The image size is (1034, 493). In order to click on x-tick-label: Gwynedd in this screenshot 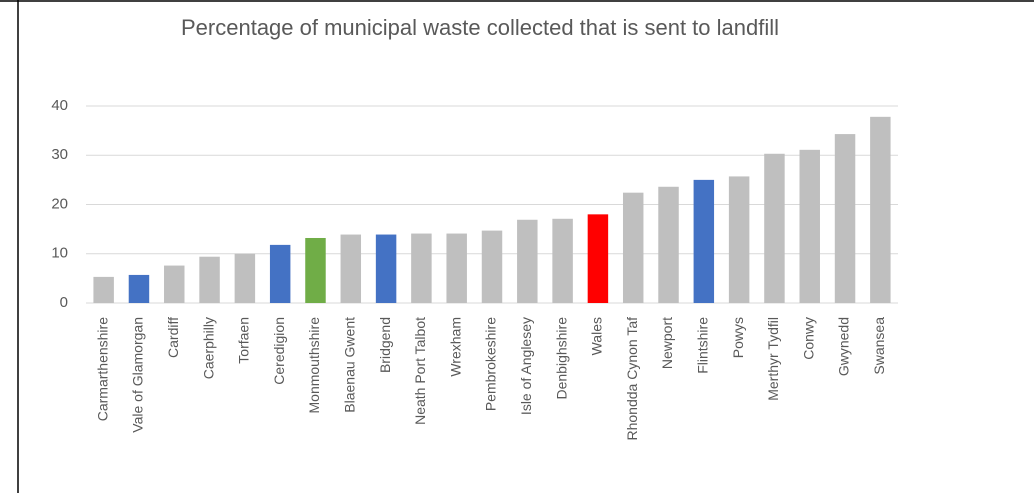, I will do `click(844, 346)`.